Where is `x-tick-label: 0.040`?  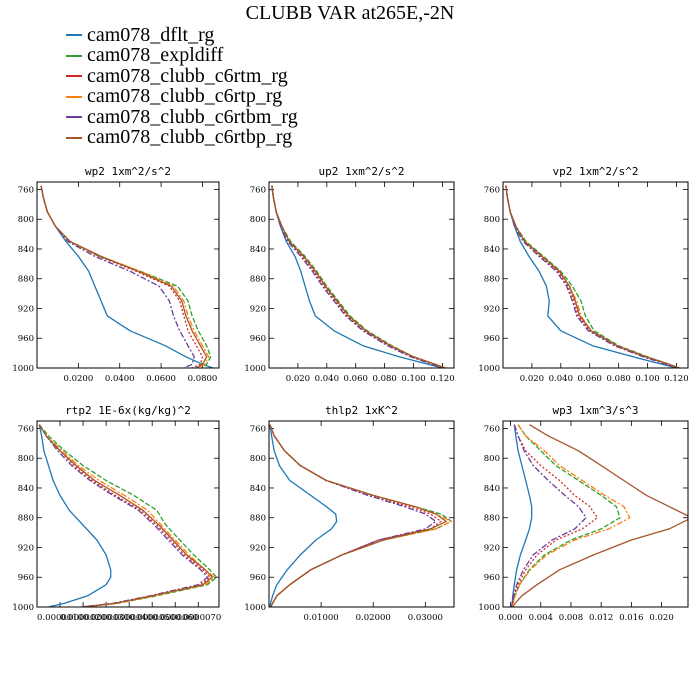
x-tick-label: 0.040 is located at coordinates (327, 379).